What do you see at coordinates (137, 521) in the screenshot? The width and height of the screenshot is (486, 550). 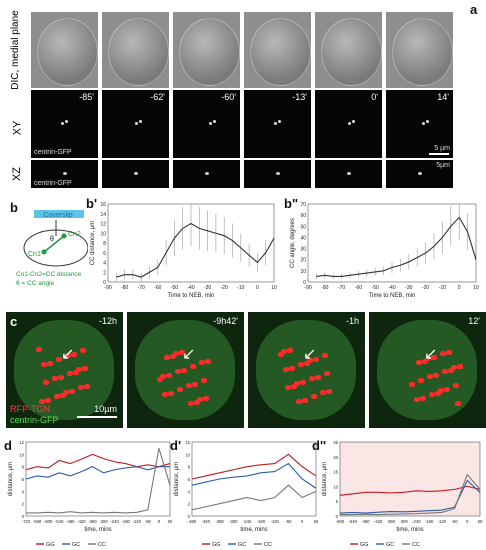 I see `x-tick-label: -120` at bounding box center [137, 521].